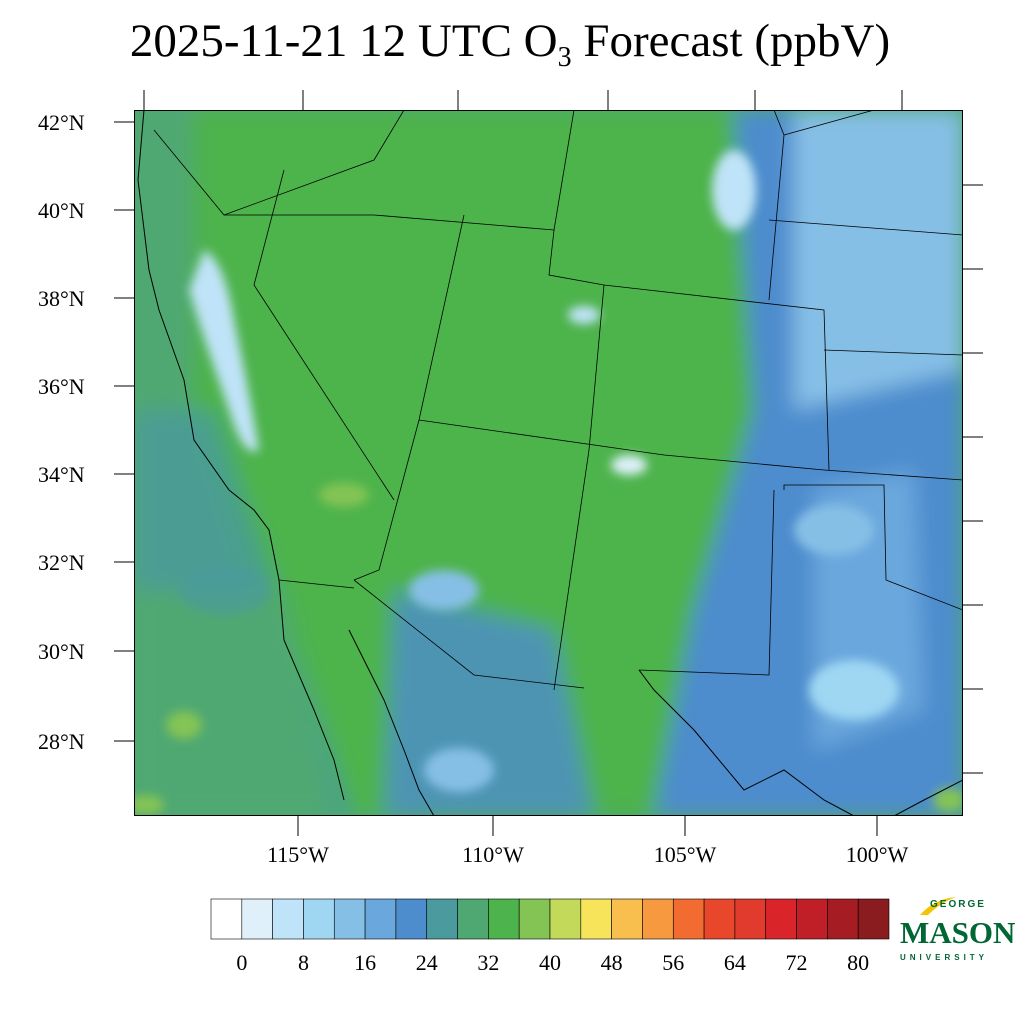 The width and height of the screenshot is (1024, 1024). Describe the element at coordinates (61, 122) in the screenshot. I see `lat-label: 42°N` at that location.